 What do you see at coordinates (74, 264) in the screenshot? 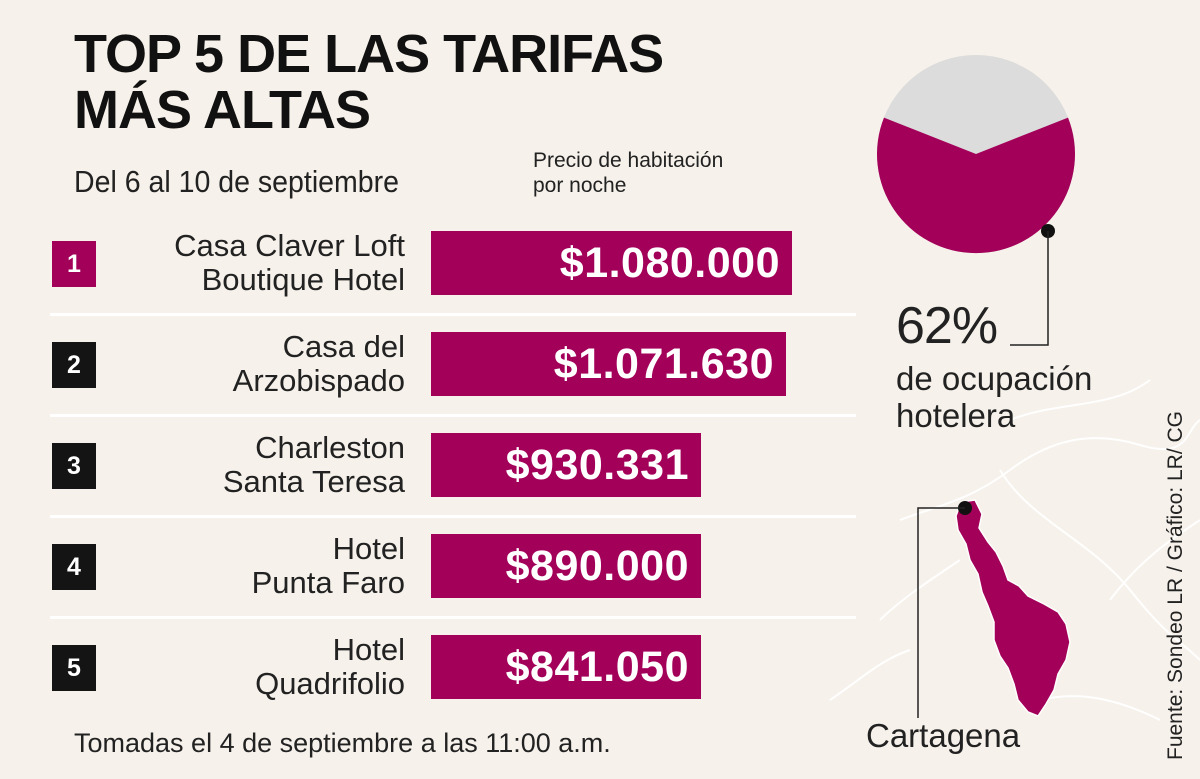
I see `rank-badge: 1` at bounding box center [74, 264].